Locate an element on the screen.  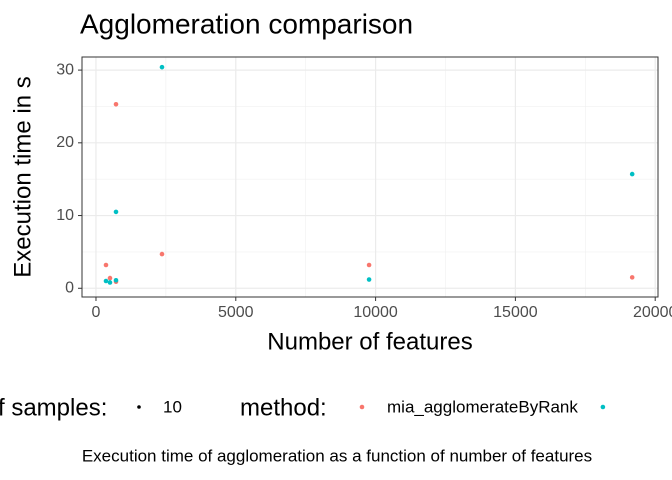
legend-label: mia_agglomerateByRank is located at coordinates (482, 406).